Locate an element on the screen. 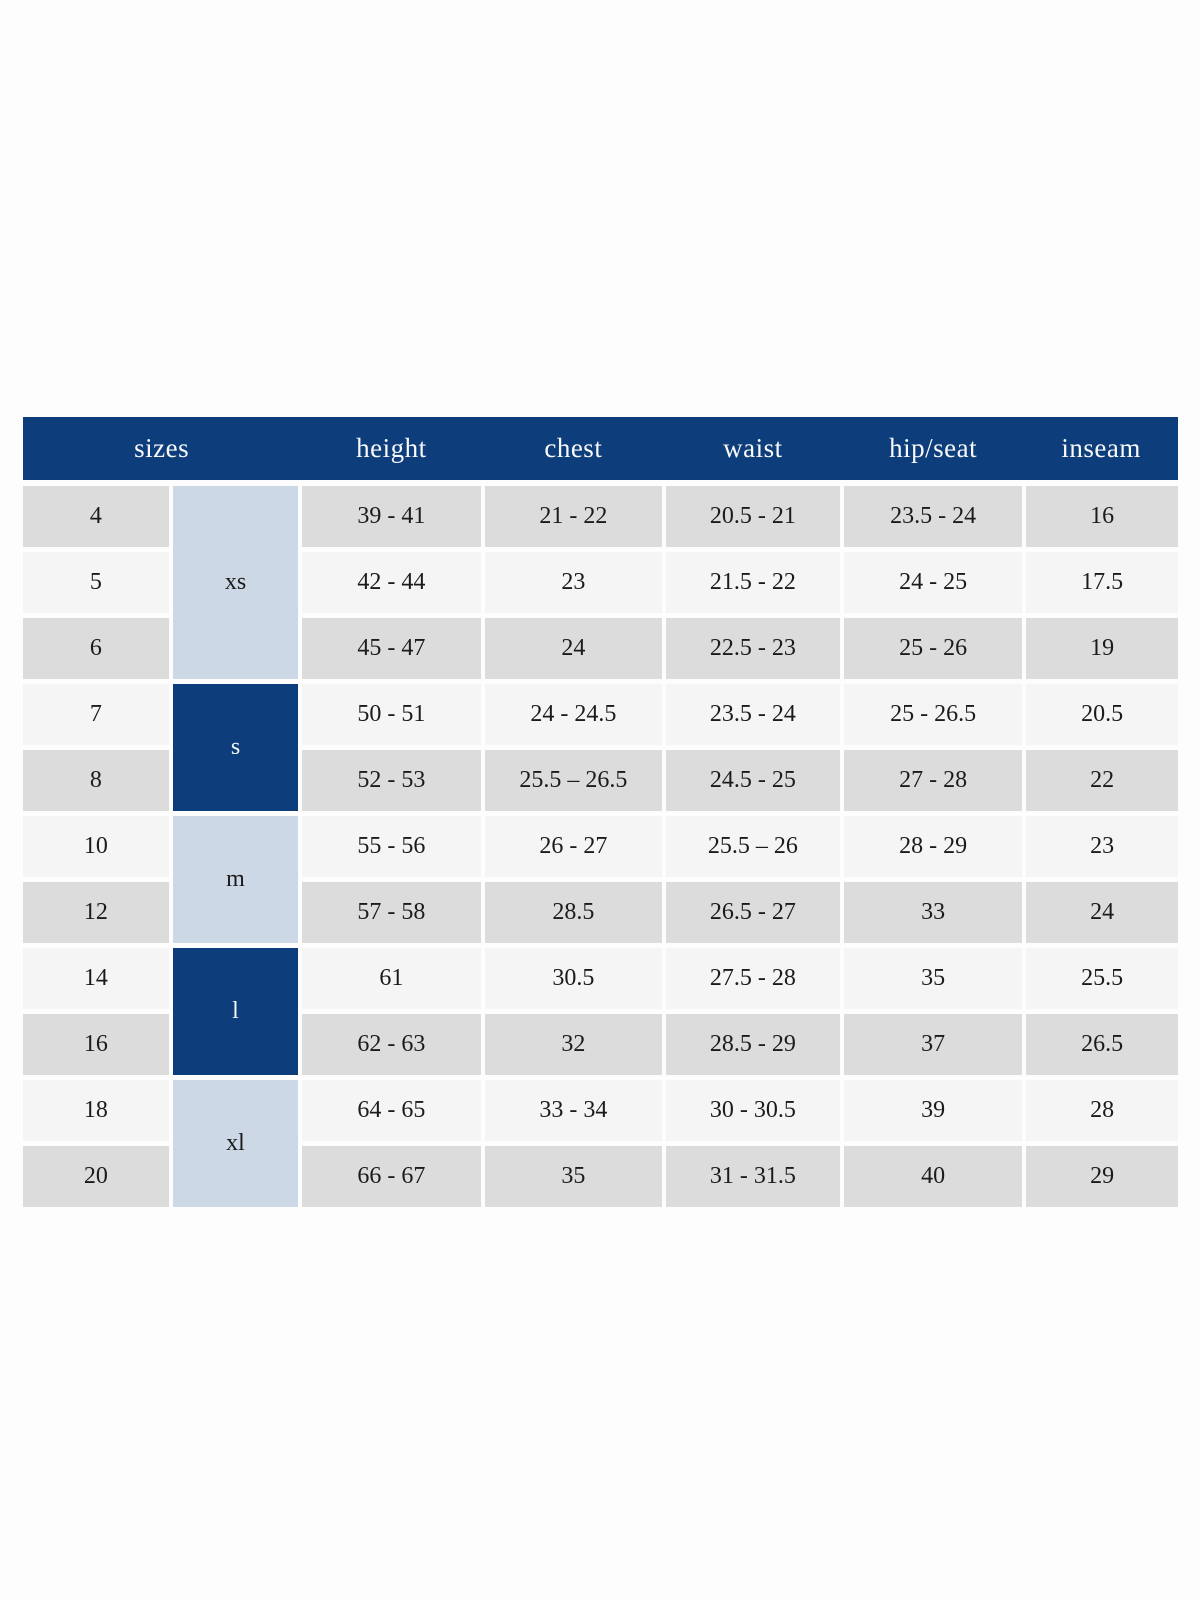 This screenshot has height=1600, width=1200. size-group-cell-xs: xs is located at coordinates (236, 583).